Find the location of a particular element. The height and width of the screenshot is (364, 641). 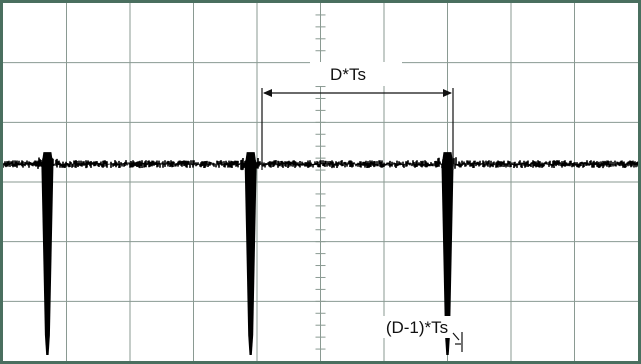

offset-dimension: (D-1)*Ts is located at coordinates (419, 334).